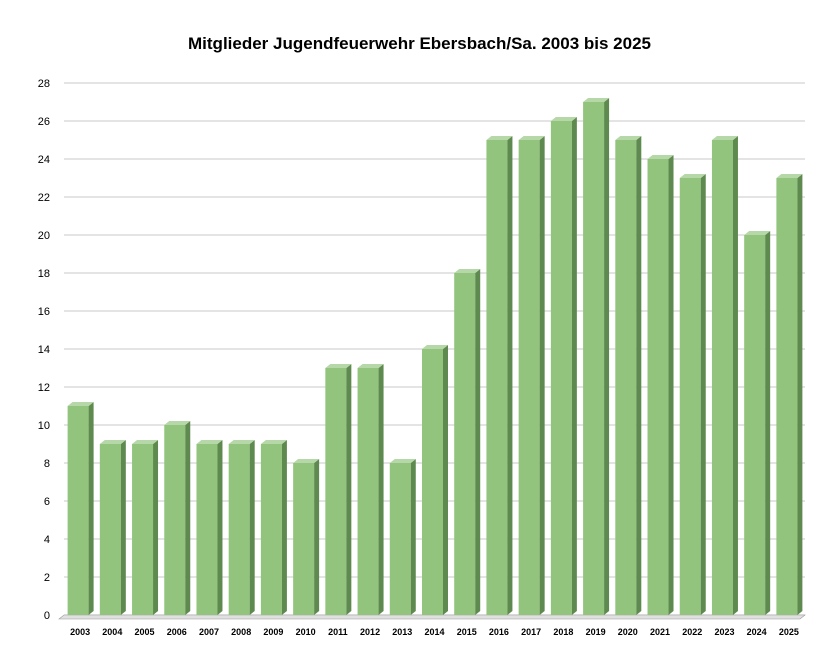  What do you see at coordinates (660, 632) in the screenshot?
I see `x-tick-label: 2021` at bounding box center [660, 632].